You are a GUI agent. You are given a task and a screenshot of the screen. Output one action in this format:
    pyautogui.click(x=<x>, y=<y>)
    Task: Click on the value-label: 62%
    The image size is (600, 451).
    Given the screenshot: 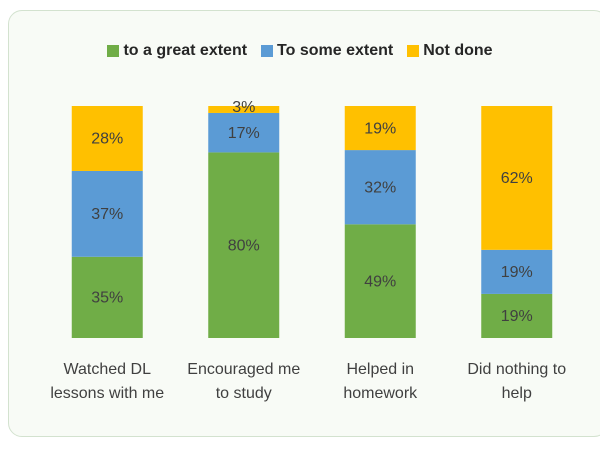 What is the action you would take?
    pyautogui.click(x=517, y=178)
    